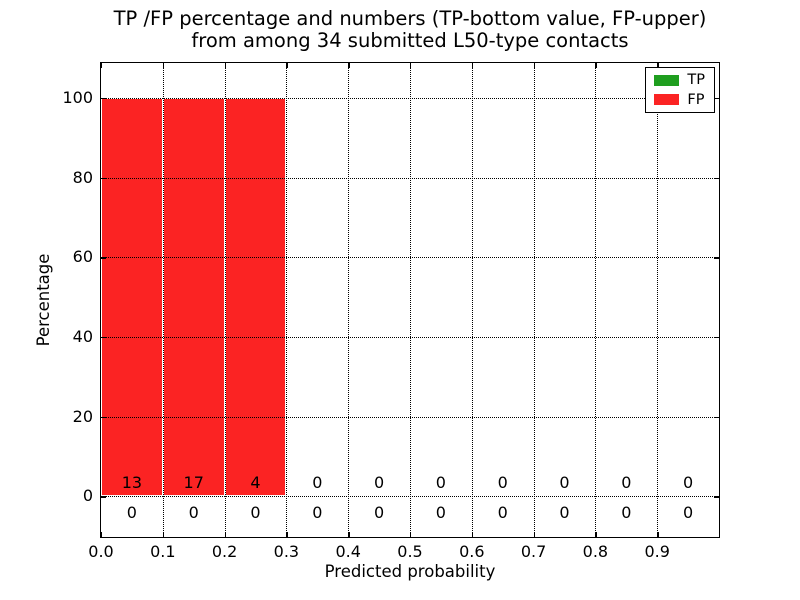 The height and width of the screenshot is (600, 800). What do you see at coordinates (533, 551) in the screenshot?
I see `x-tick-label: 0.7` at bounding box center [533, 551].